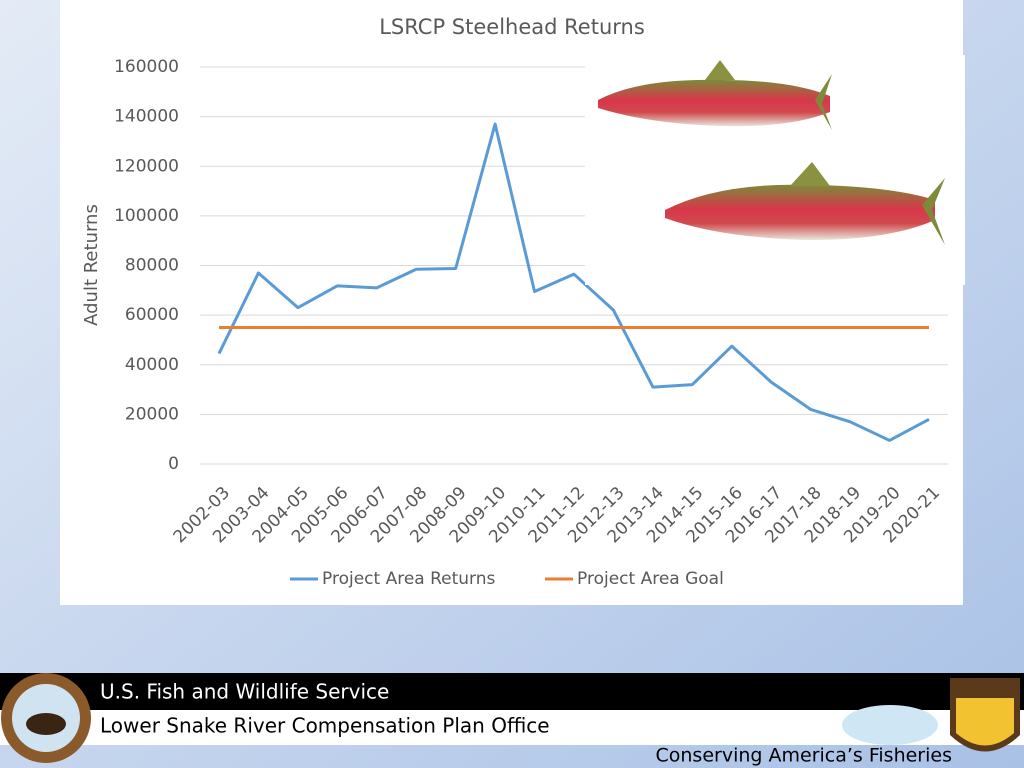  What do you see at coordinates (152, 266) in the screenshot?
I see `y-tick-label: 80000` at bounding box center [152, 266].